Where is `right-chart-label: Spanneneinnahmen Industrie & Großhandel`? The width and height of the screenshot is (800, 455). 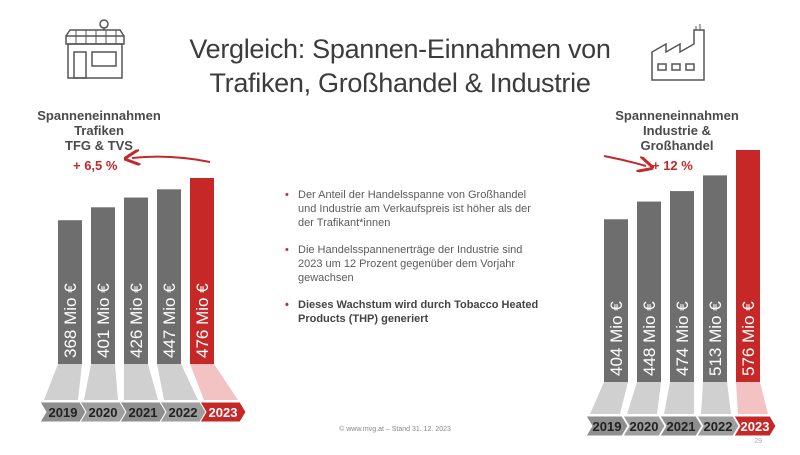
right-chart-label: Spanneneinnahmen Industrie & Großhandel is located at coordinates (677, 130).